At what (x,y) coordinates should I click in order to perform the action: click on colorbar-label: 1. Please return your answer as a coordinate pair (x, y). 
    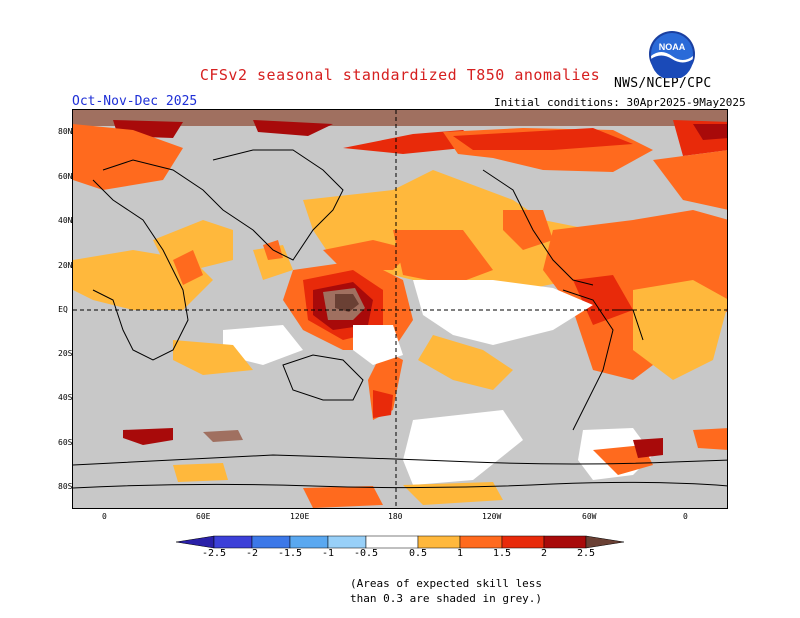
    Looking at the image, I should click on (460, 553).